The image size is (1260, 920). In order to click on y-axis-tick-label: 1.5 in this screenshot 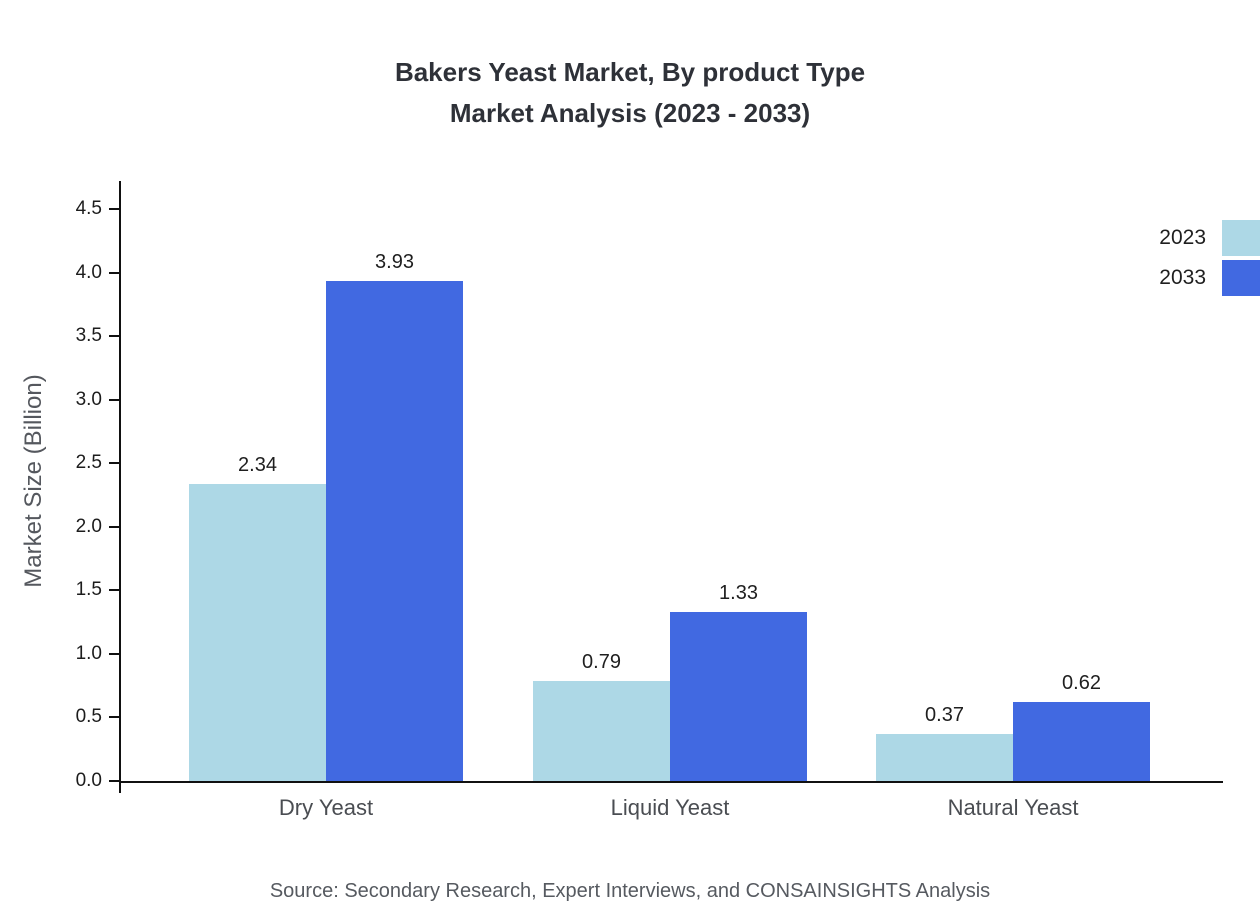, I will do `click(88, 590)`.